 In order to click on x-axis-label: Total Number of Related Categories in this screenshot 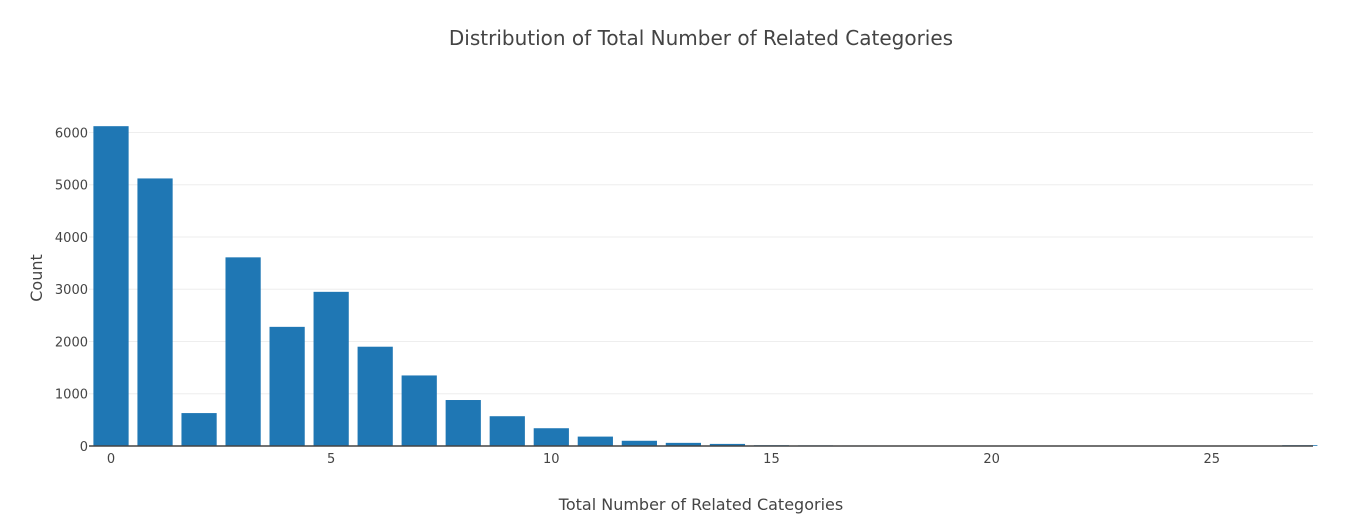, I will do `click(700, 504)`.